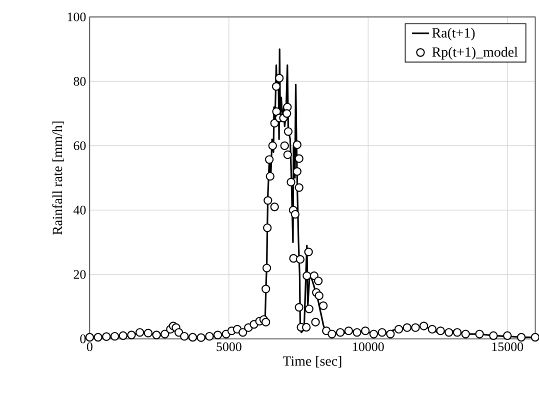  What do you see at coordinates (80, 146) in the screenshot?
I see `y-tick-label: 60` at bounding box center [80, 146].